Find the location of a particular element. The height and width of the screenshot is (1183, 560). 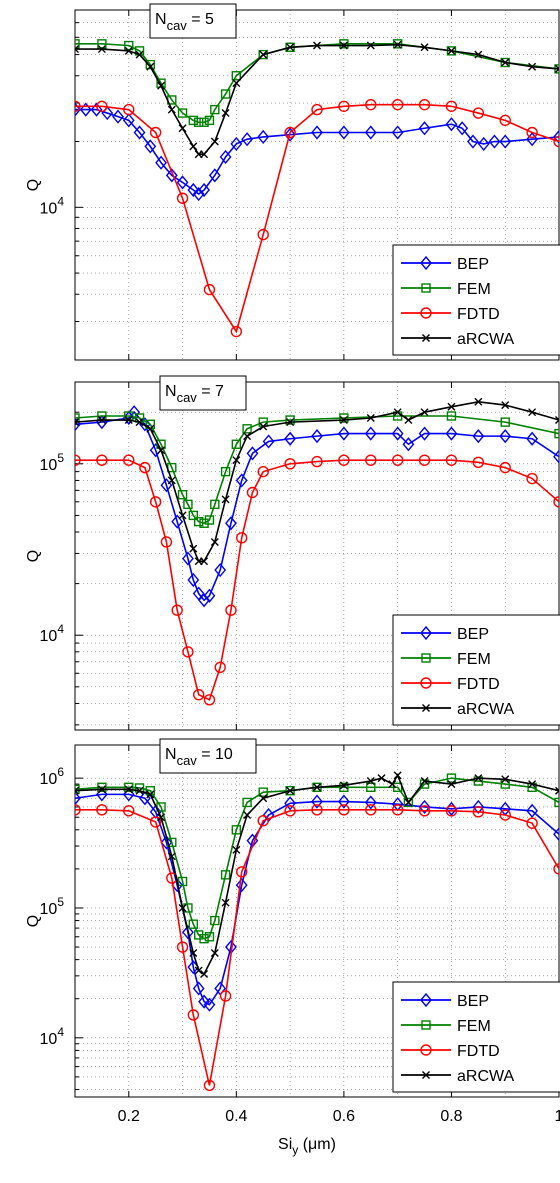

series-line-fem is located at coordinates (317, 83).